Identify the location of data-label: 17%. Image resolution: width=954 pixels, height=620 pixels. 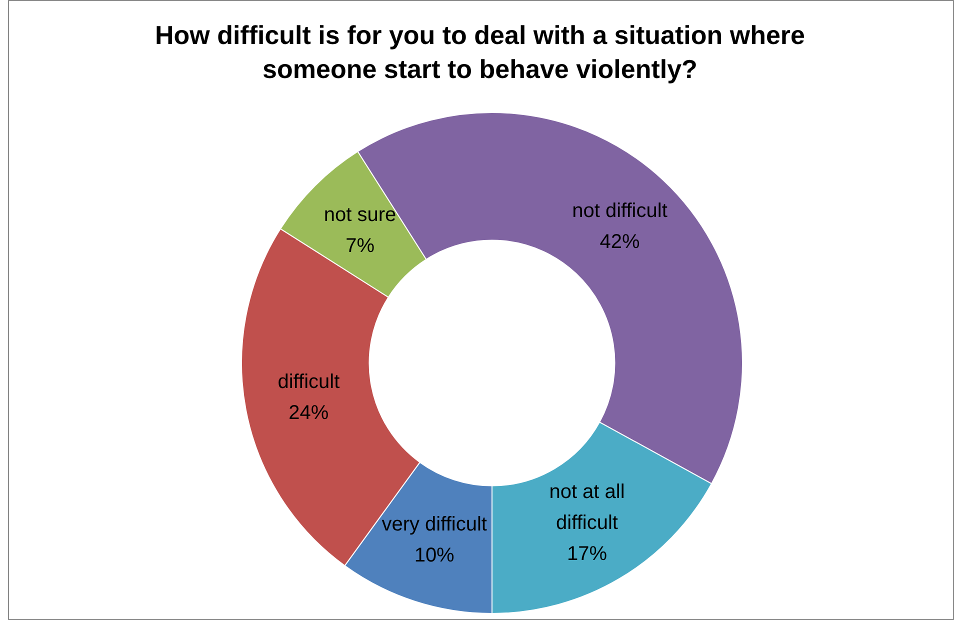
(587, 554).